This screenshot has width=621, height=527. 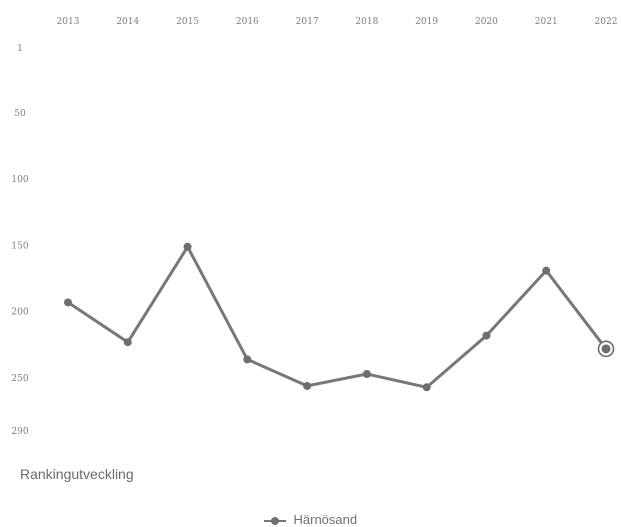 What do you see at coordinates (20, 114) in the screenshot?
I see `y-tick-label: 50` at bounding box center [20, 114].